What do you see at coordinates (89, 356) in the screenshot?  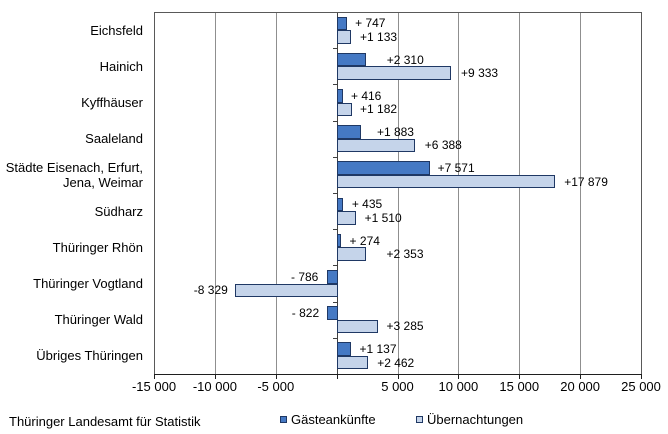 I see `category-label: Übriges Thüringen` at bounding box center [89, 356].